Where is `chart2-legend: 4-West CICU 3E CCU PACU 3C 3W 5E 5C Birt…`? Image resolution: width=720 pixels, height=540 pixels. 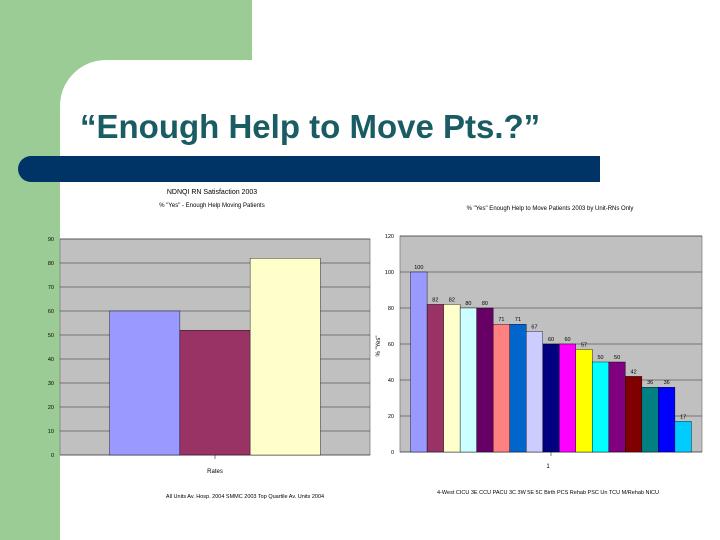
chart2-legend: 4-West CICU 3E CCU PACU 3C 3W 5E 5C Birt… is located at coordinates (548, 493).